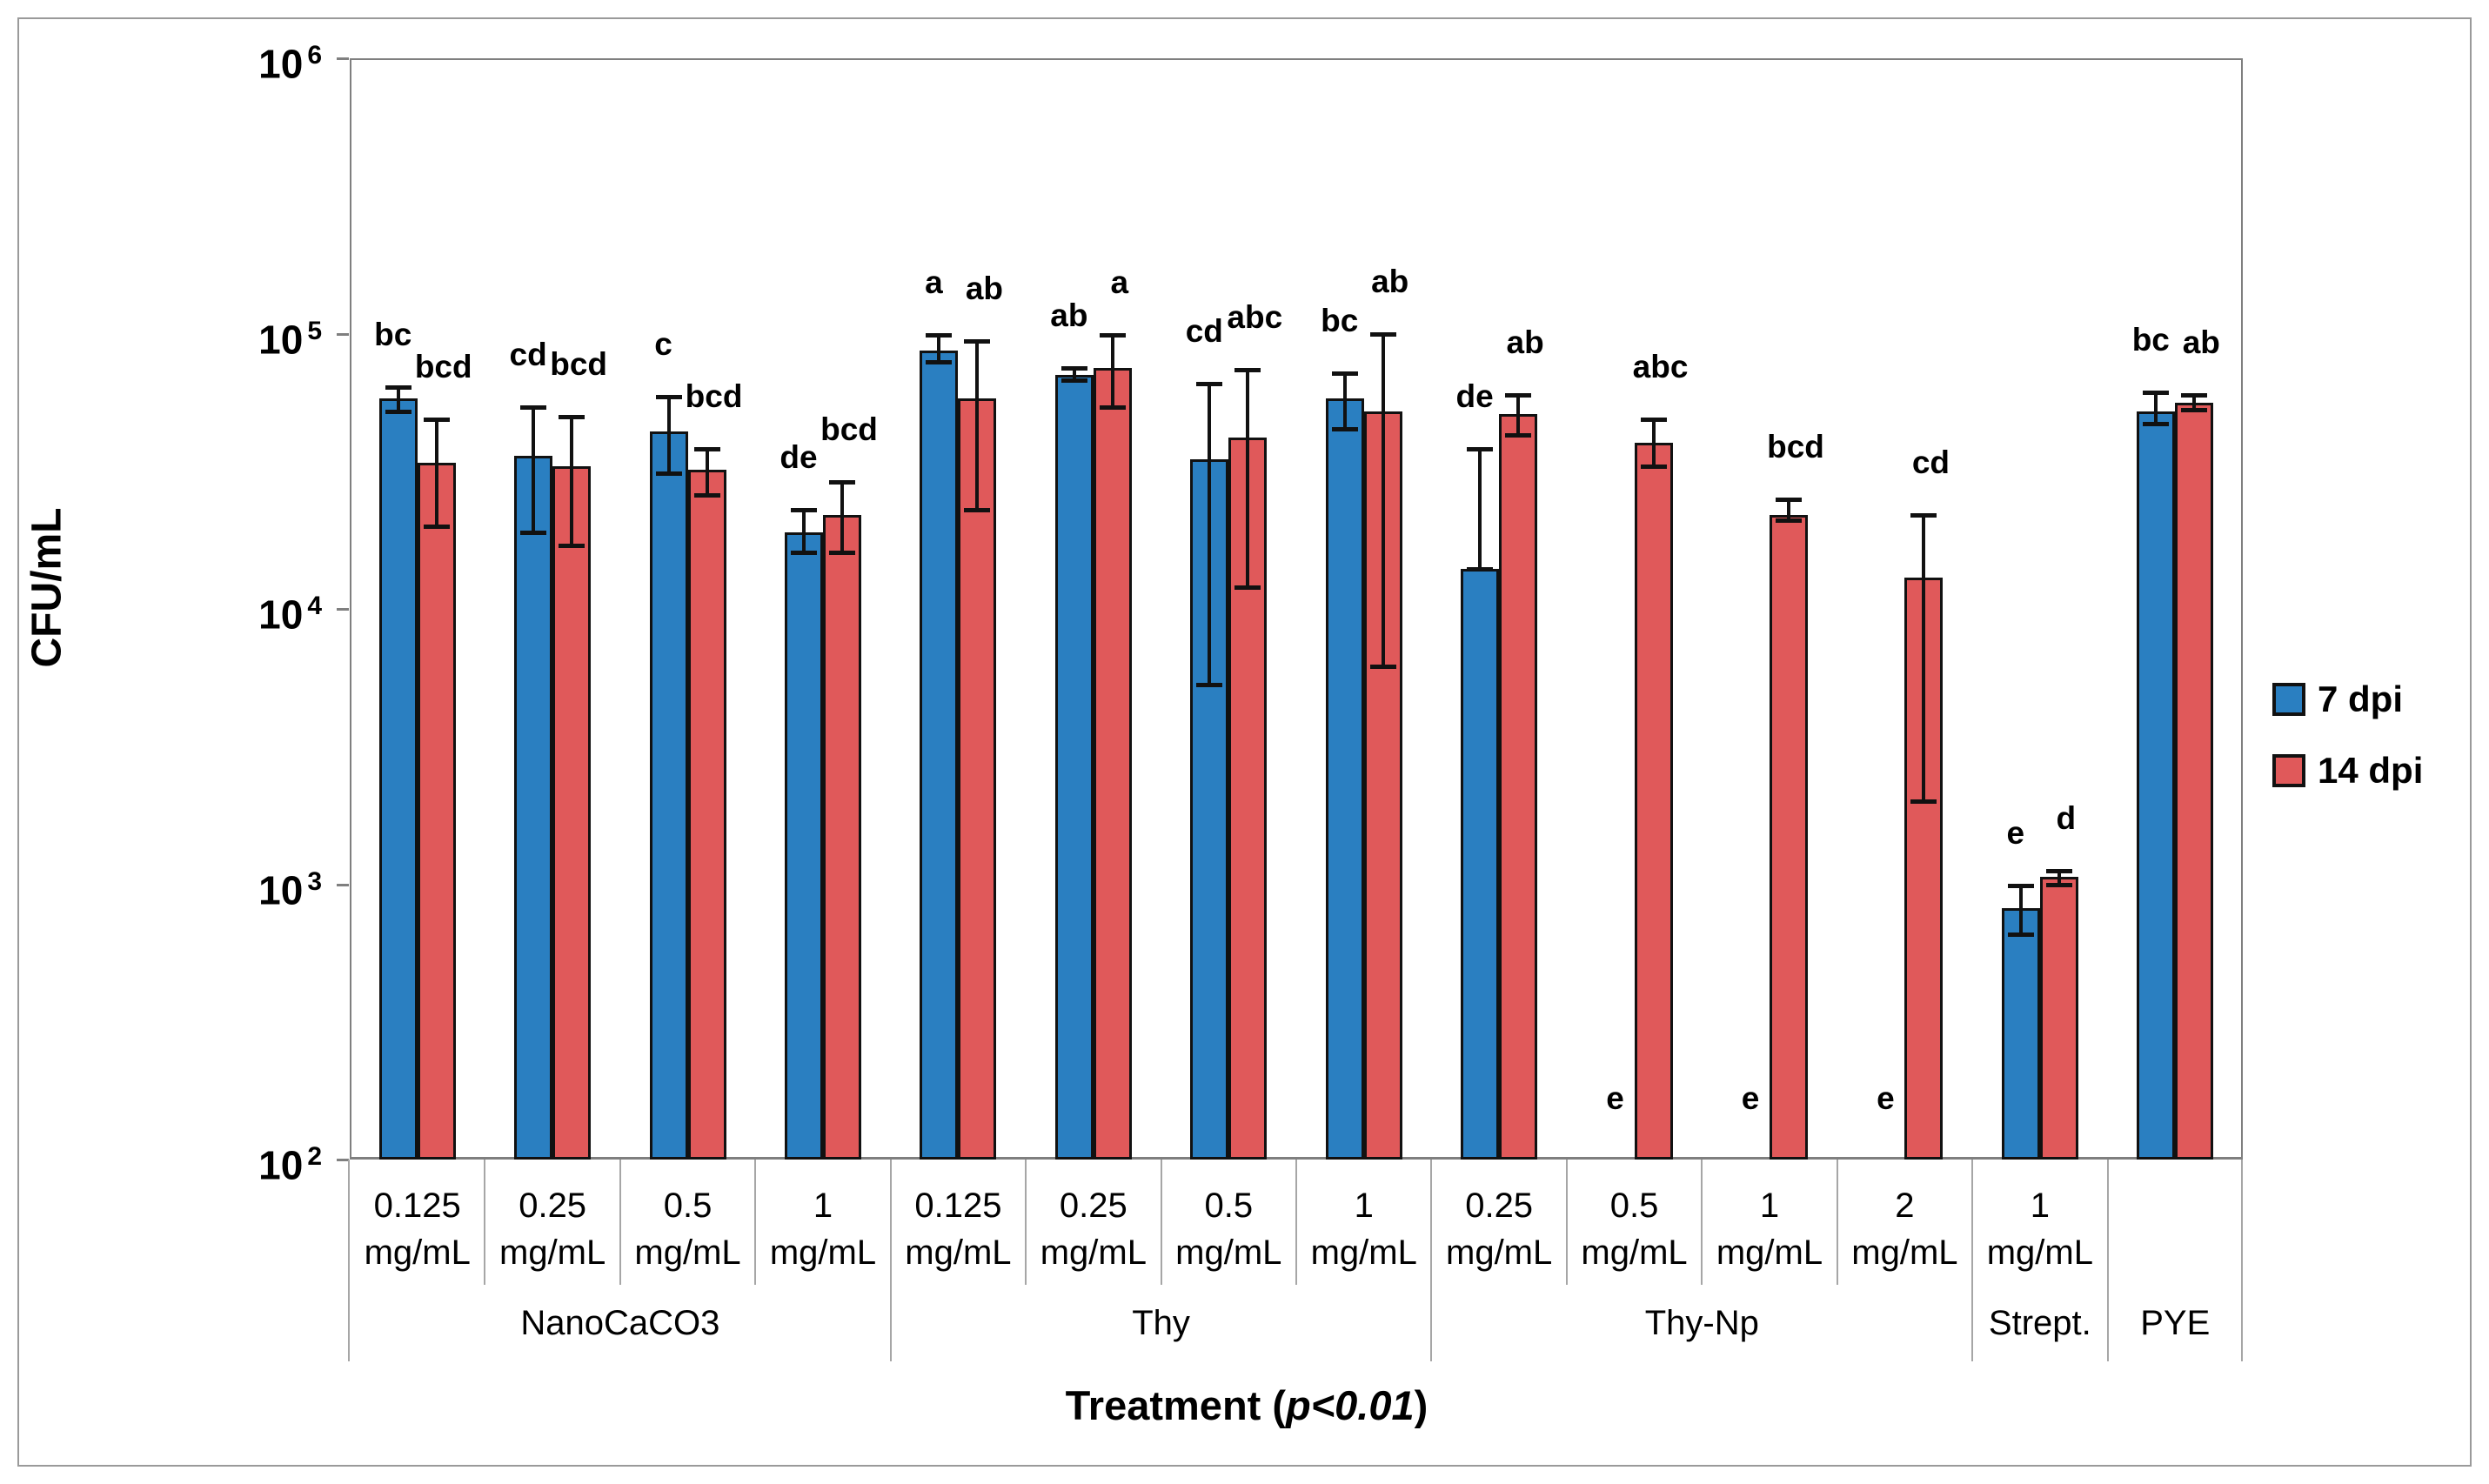  Describe the element at coordinates (2289, 770) in the screenshot. I see `legend-swatch-14dpi` at that location.